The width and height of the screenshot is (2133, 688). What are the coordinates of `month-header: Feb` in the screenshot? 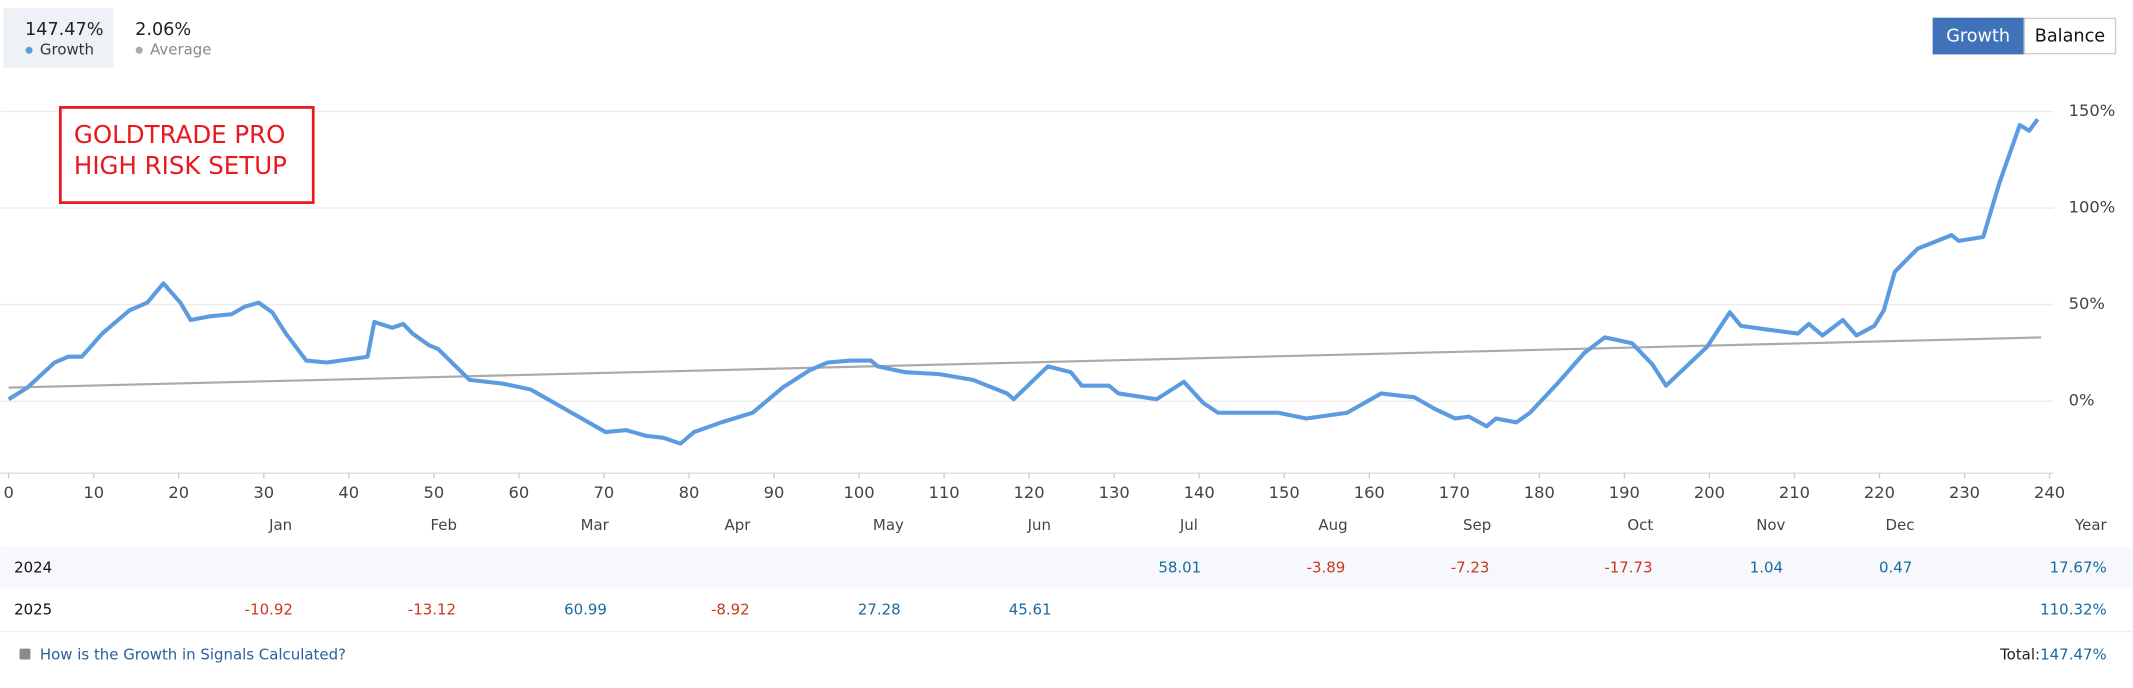 It's located at (444, 525).